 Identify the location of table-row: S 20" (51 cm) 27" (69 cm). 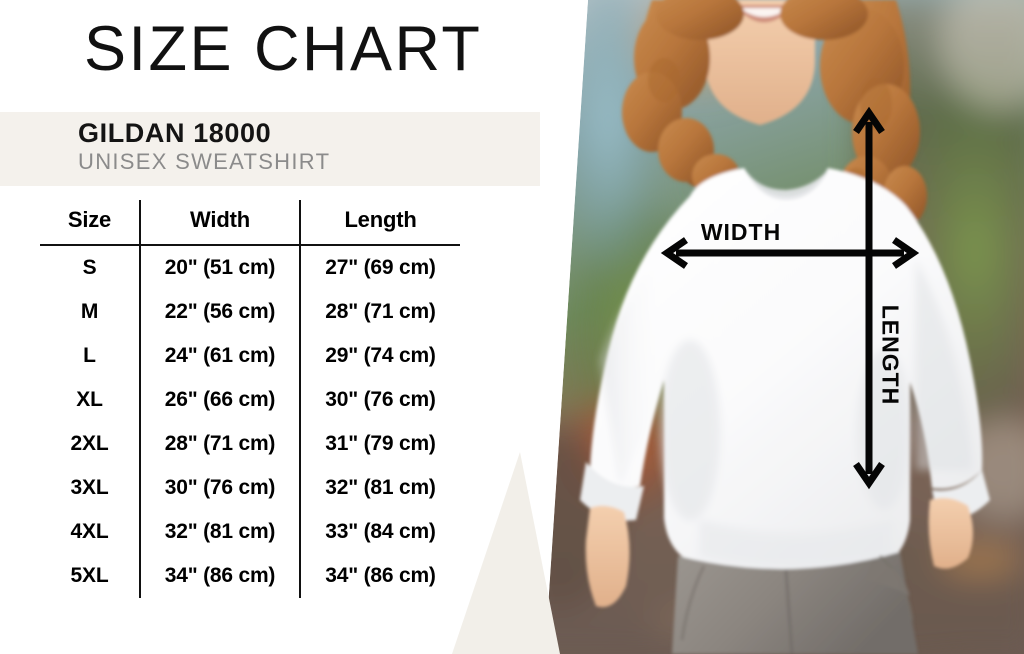
(250, 267).